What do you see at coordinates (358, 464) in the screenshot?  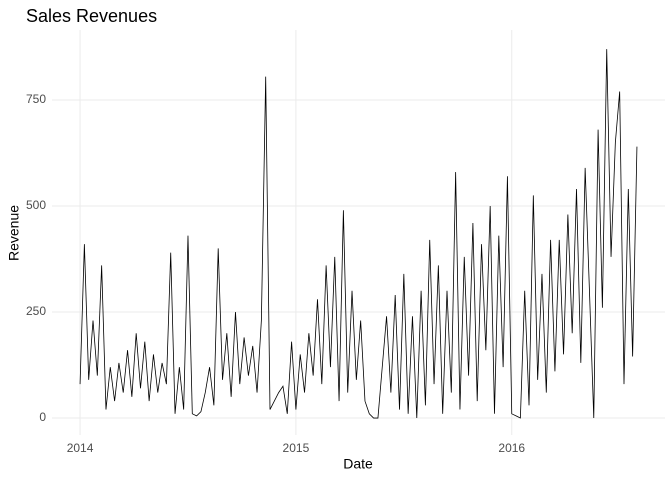 I see `x-axis-label: Date` at bounding box center [358, 464].